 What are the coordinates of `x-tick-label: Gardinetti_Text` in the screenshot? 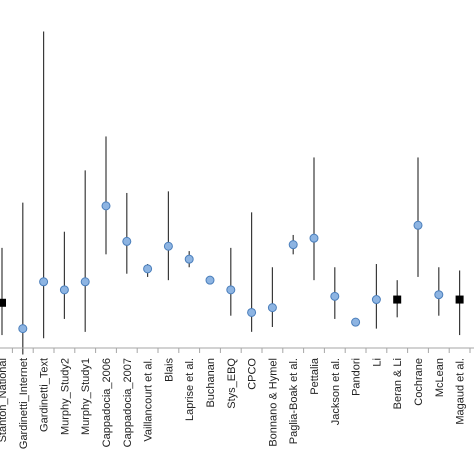 It's located at (45, 395).